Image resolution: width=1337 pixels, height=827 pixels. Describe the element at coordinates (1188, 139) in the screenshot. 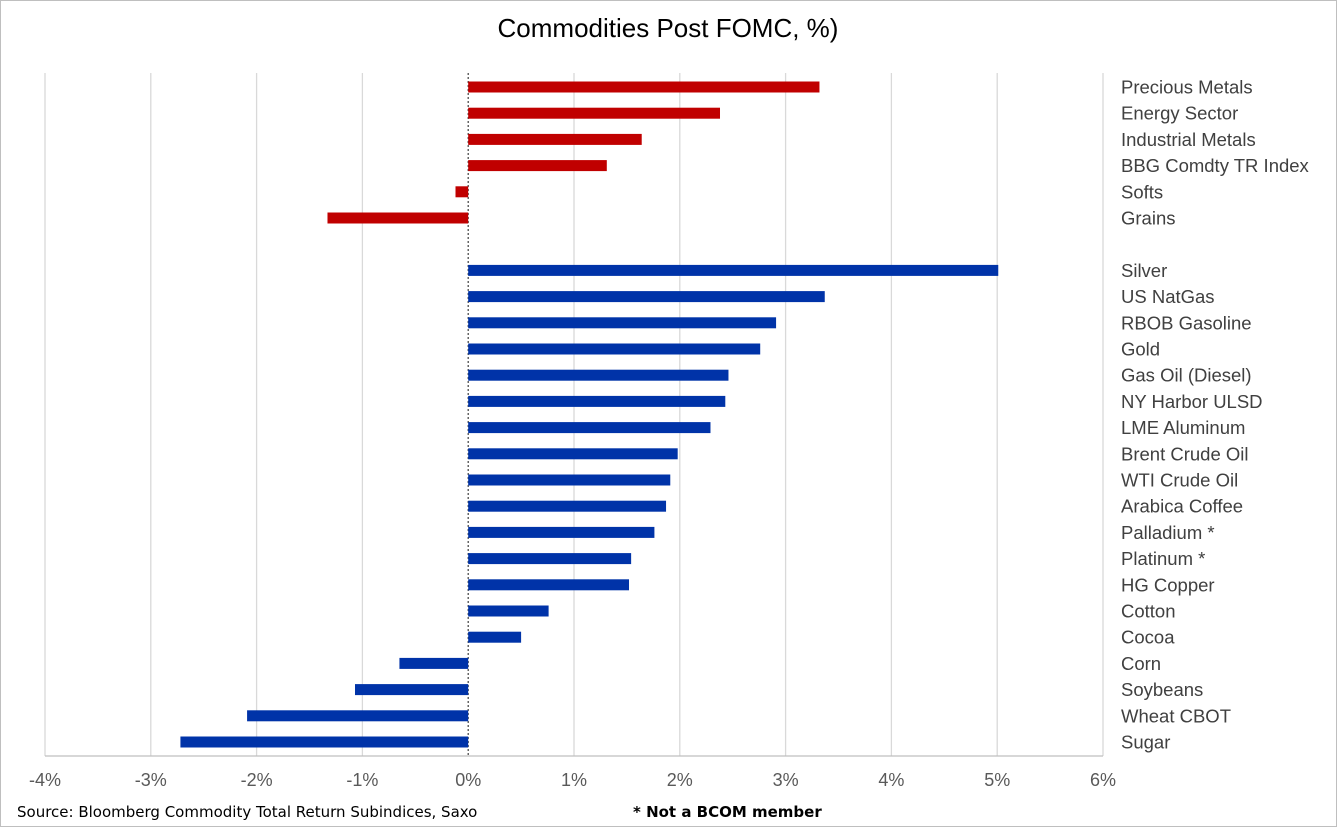

I see `category-label: Industrial Metals` at that location.